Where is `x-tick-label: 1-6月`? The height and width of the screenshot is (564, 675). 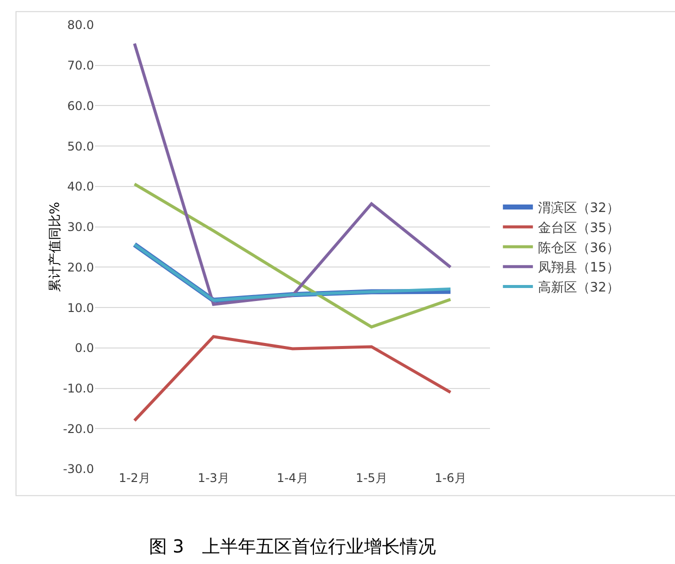 x-tick-label: 1-6月 is located at coordinates (450, 478).